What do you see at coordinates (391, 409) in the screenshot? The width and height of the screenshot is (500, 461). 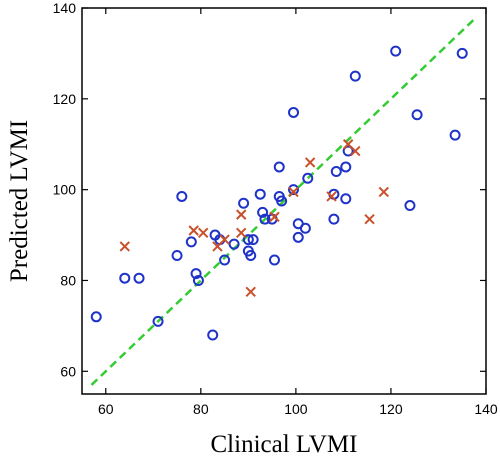 I see `x-tick-label: 120` at bounding box center [391, 409].